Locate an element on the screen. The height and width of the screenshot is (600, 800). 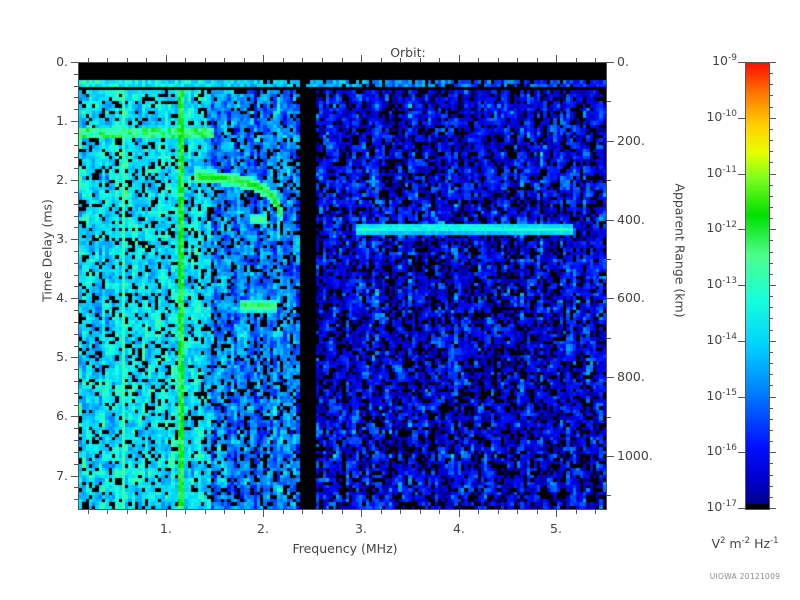
colorbar-tick-label: 10-13 is located at coordinates (721, 283).